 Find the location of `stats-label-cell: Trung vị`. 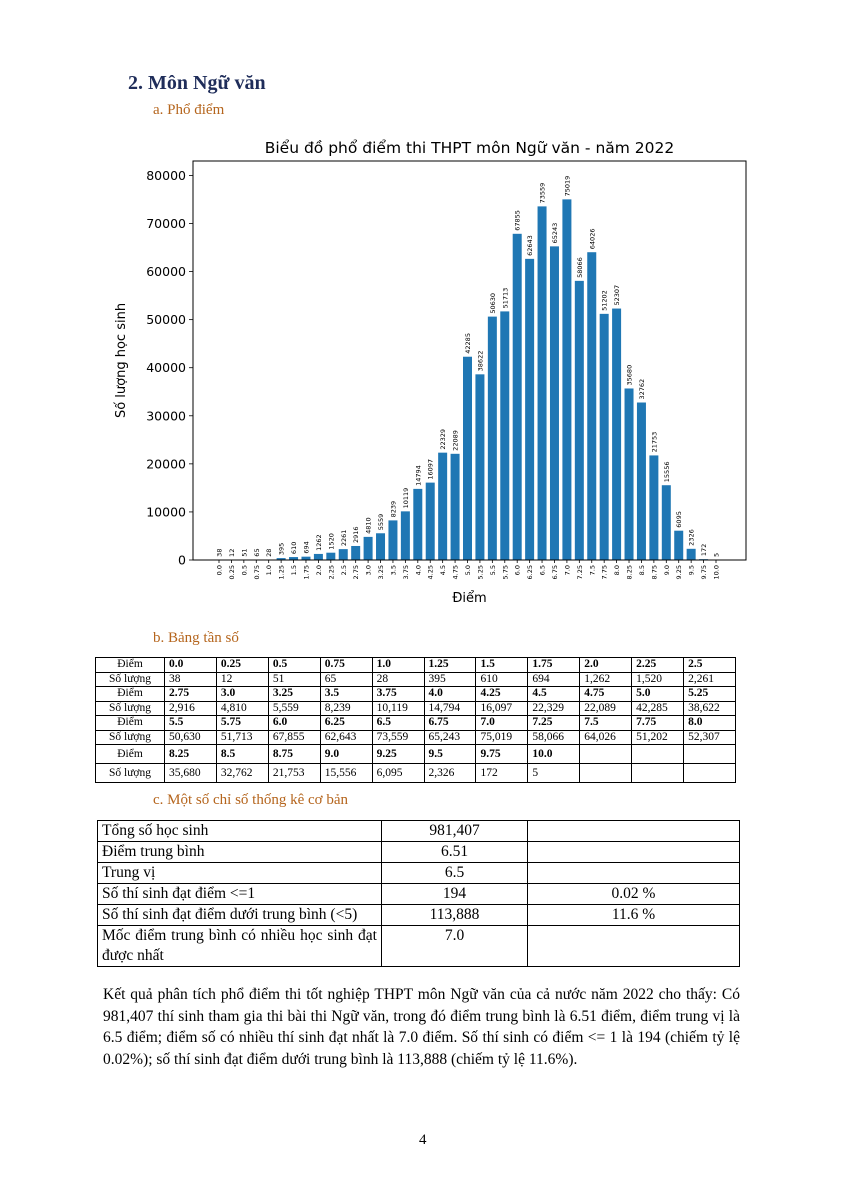

stats-label-cell: Trung vị is located at coordinates (239, 873).